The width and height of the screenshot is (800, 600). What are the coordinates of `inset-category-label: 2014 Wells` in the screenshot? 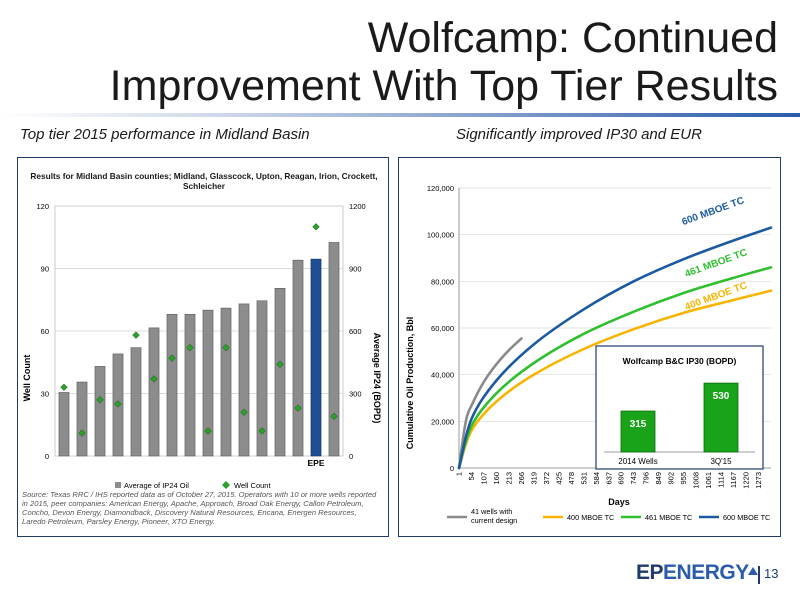 It's located at (637, 461).